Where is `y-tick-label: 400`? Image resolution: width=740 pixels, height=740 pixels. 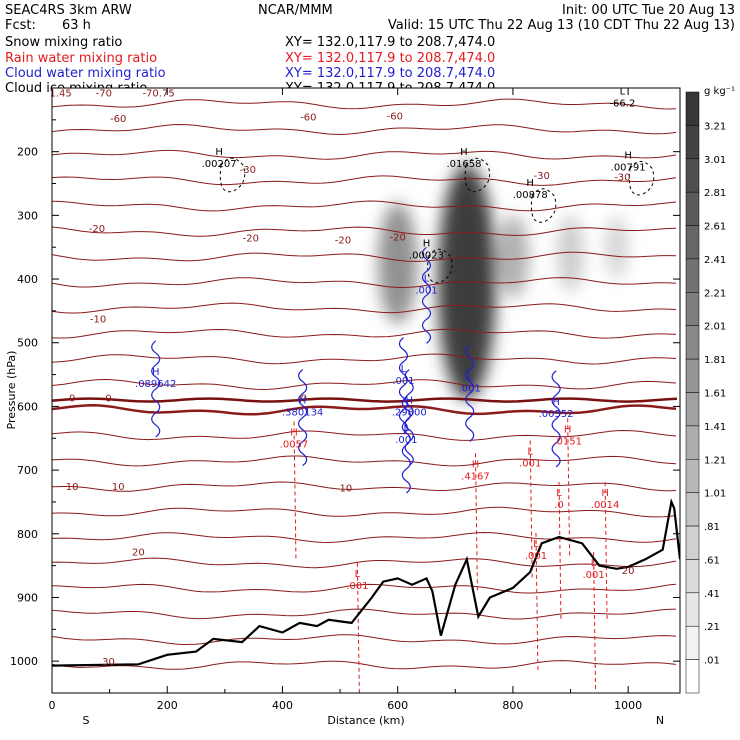
y-tick-label: 400 is located at coordinates (27, 279).